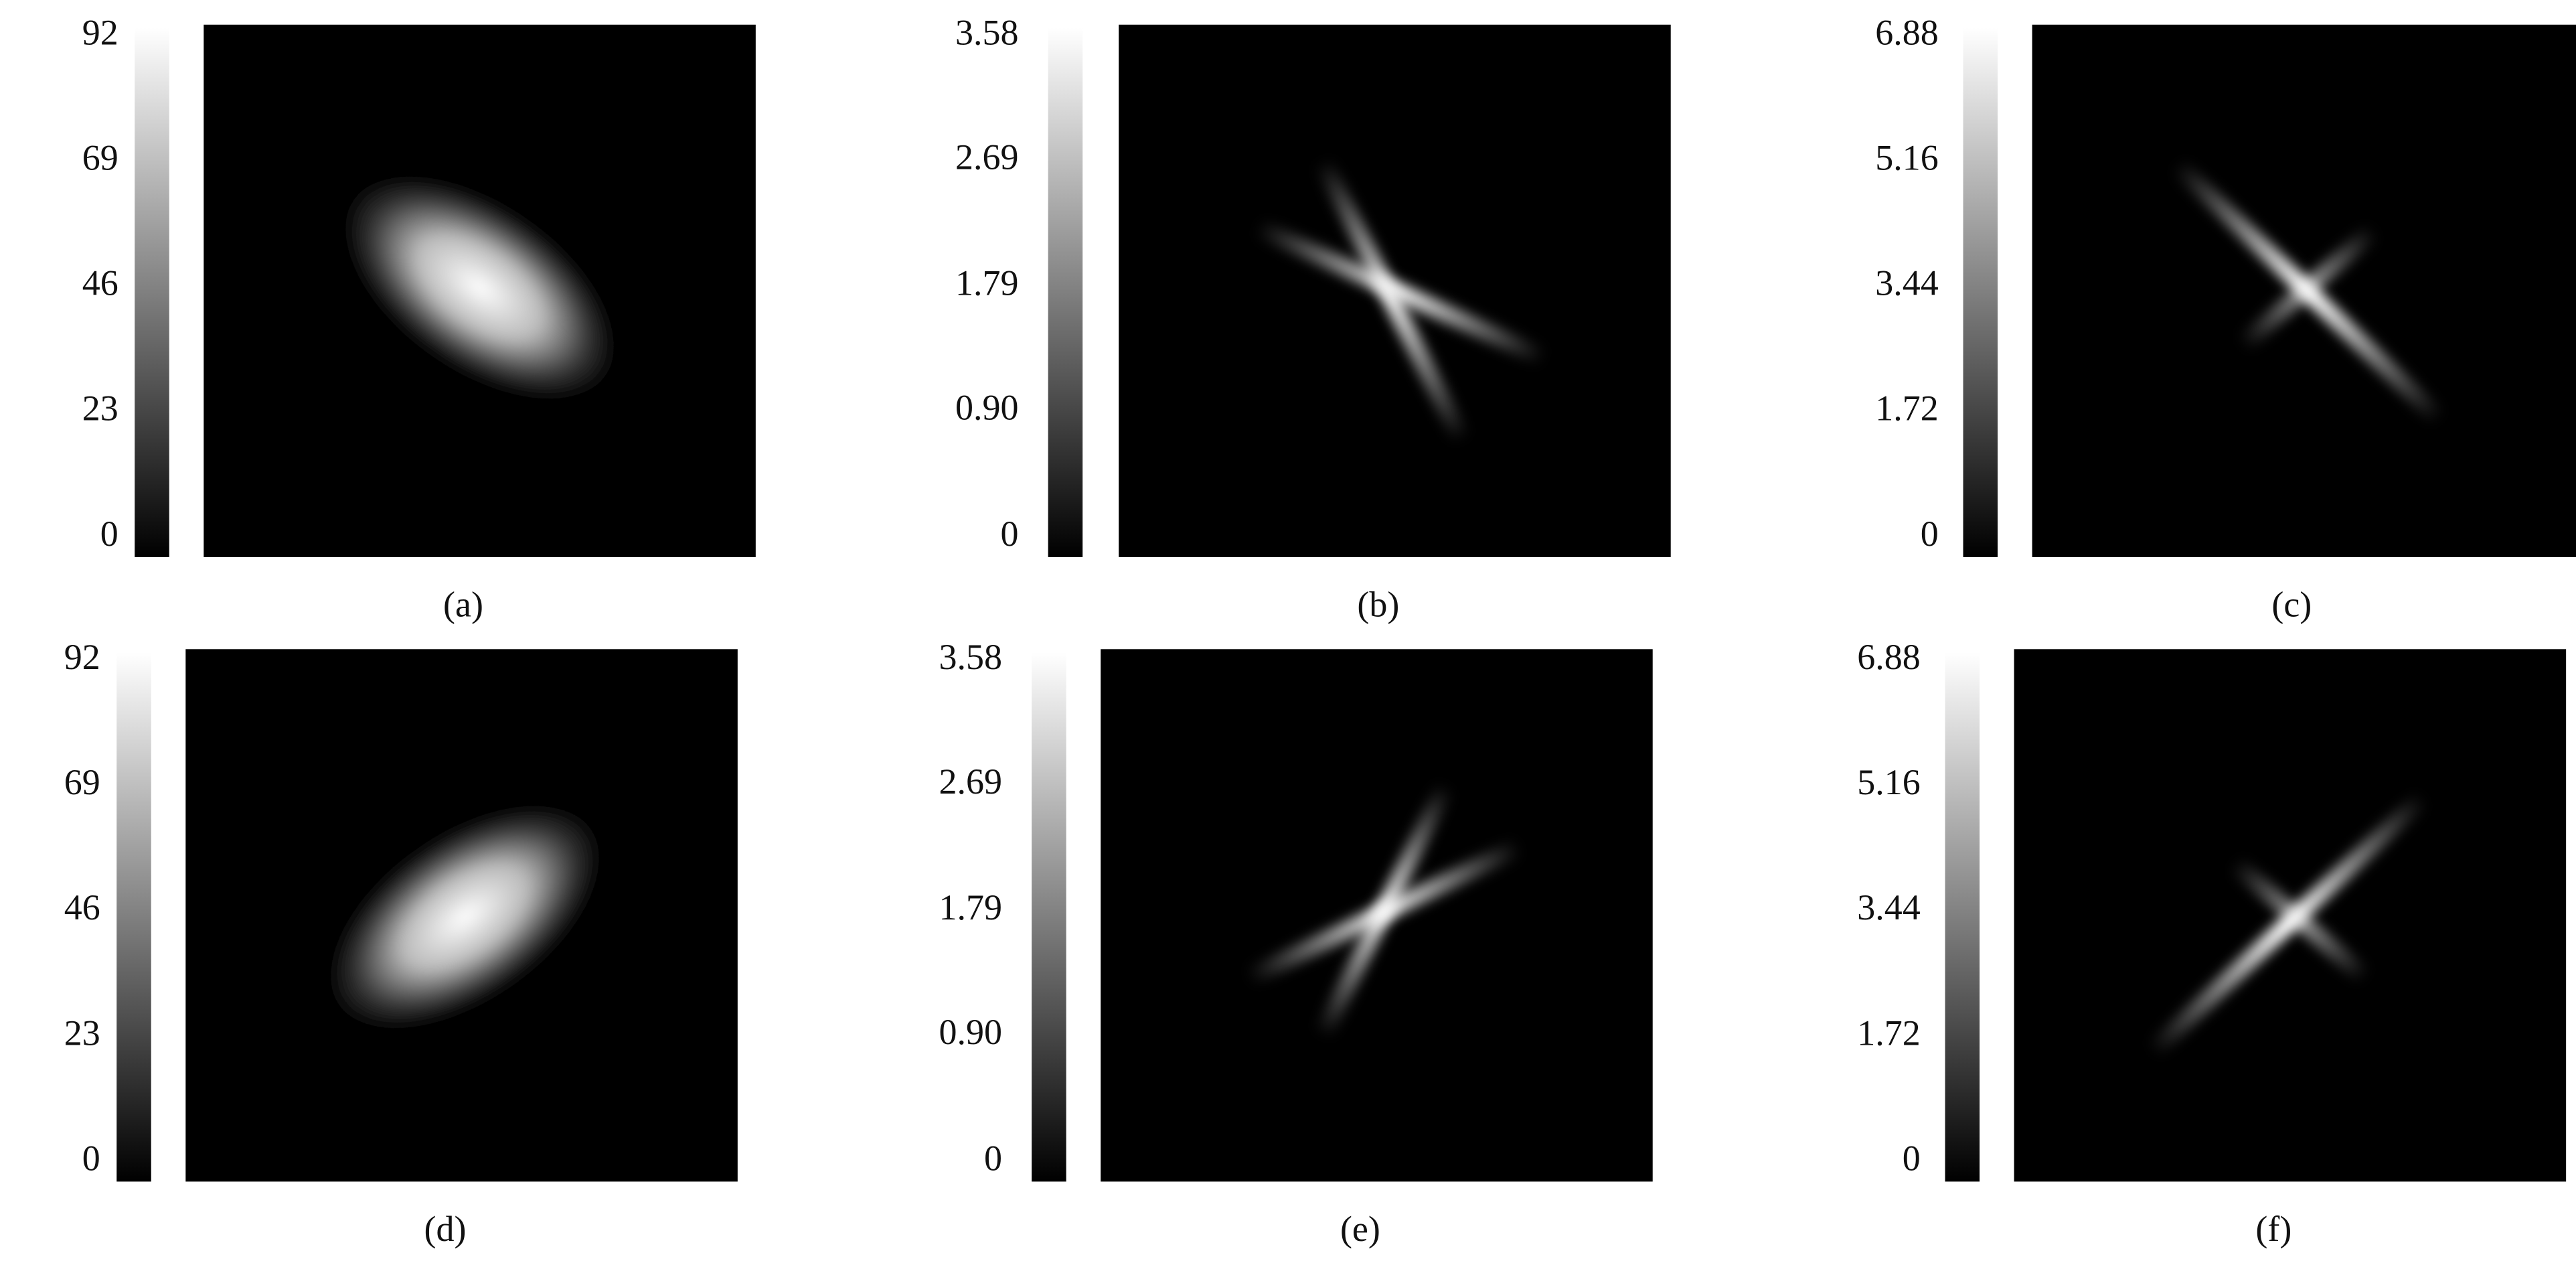  Describe the element at coordinates (1378, 604) in the screenshot. I see `panel-caption: (b)` at that location.